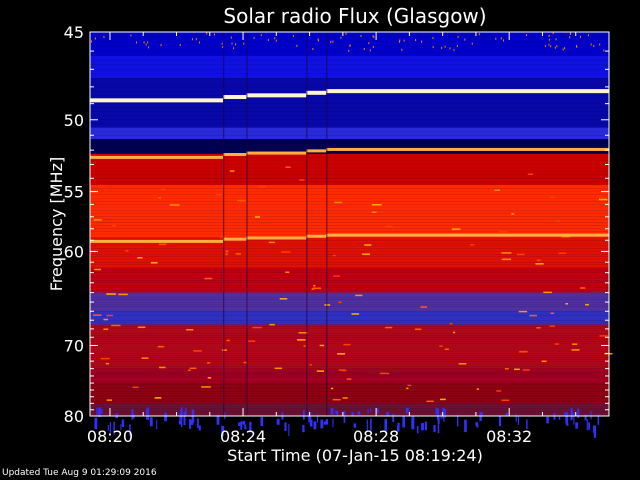 The height and width of the screenshot is (480, 640). Describe the element at coordinates (355, 455) in the screenshot. I see `x-axis-label: Start Time (07-Jan-15 08:19:24)` at that location.